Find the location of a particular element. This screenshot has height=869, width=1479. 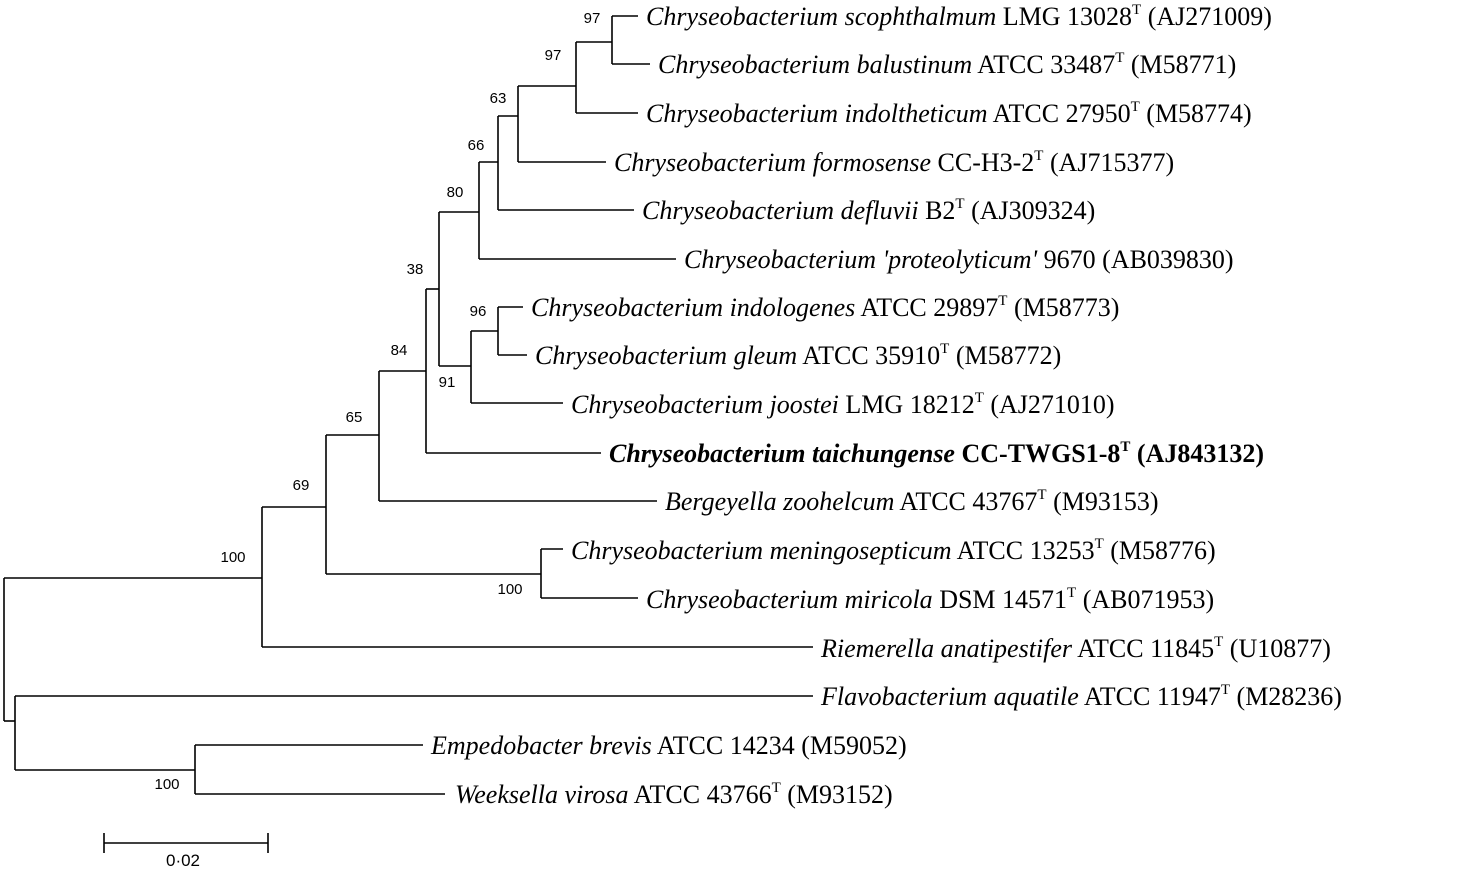

taxon-label: Chryseobacterium defluvii B2T (AJ309324) is located at coordinates (868, 210).